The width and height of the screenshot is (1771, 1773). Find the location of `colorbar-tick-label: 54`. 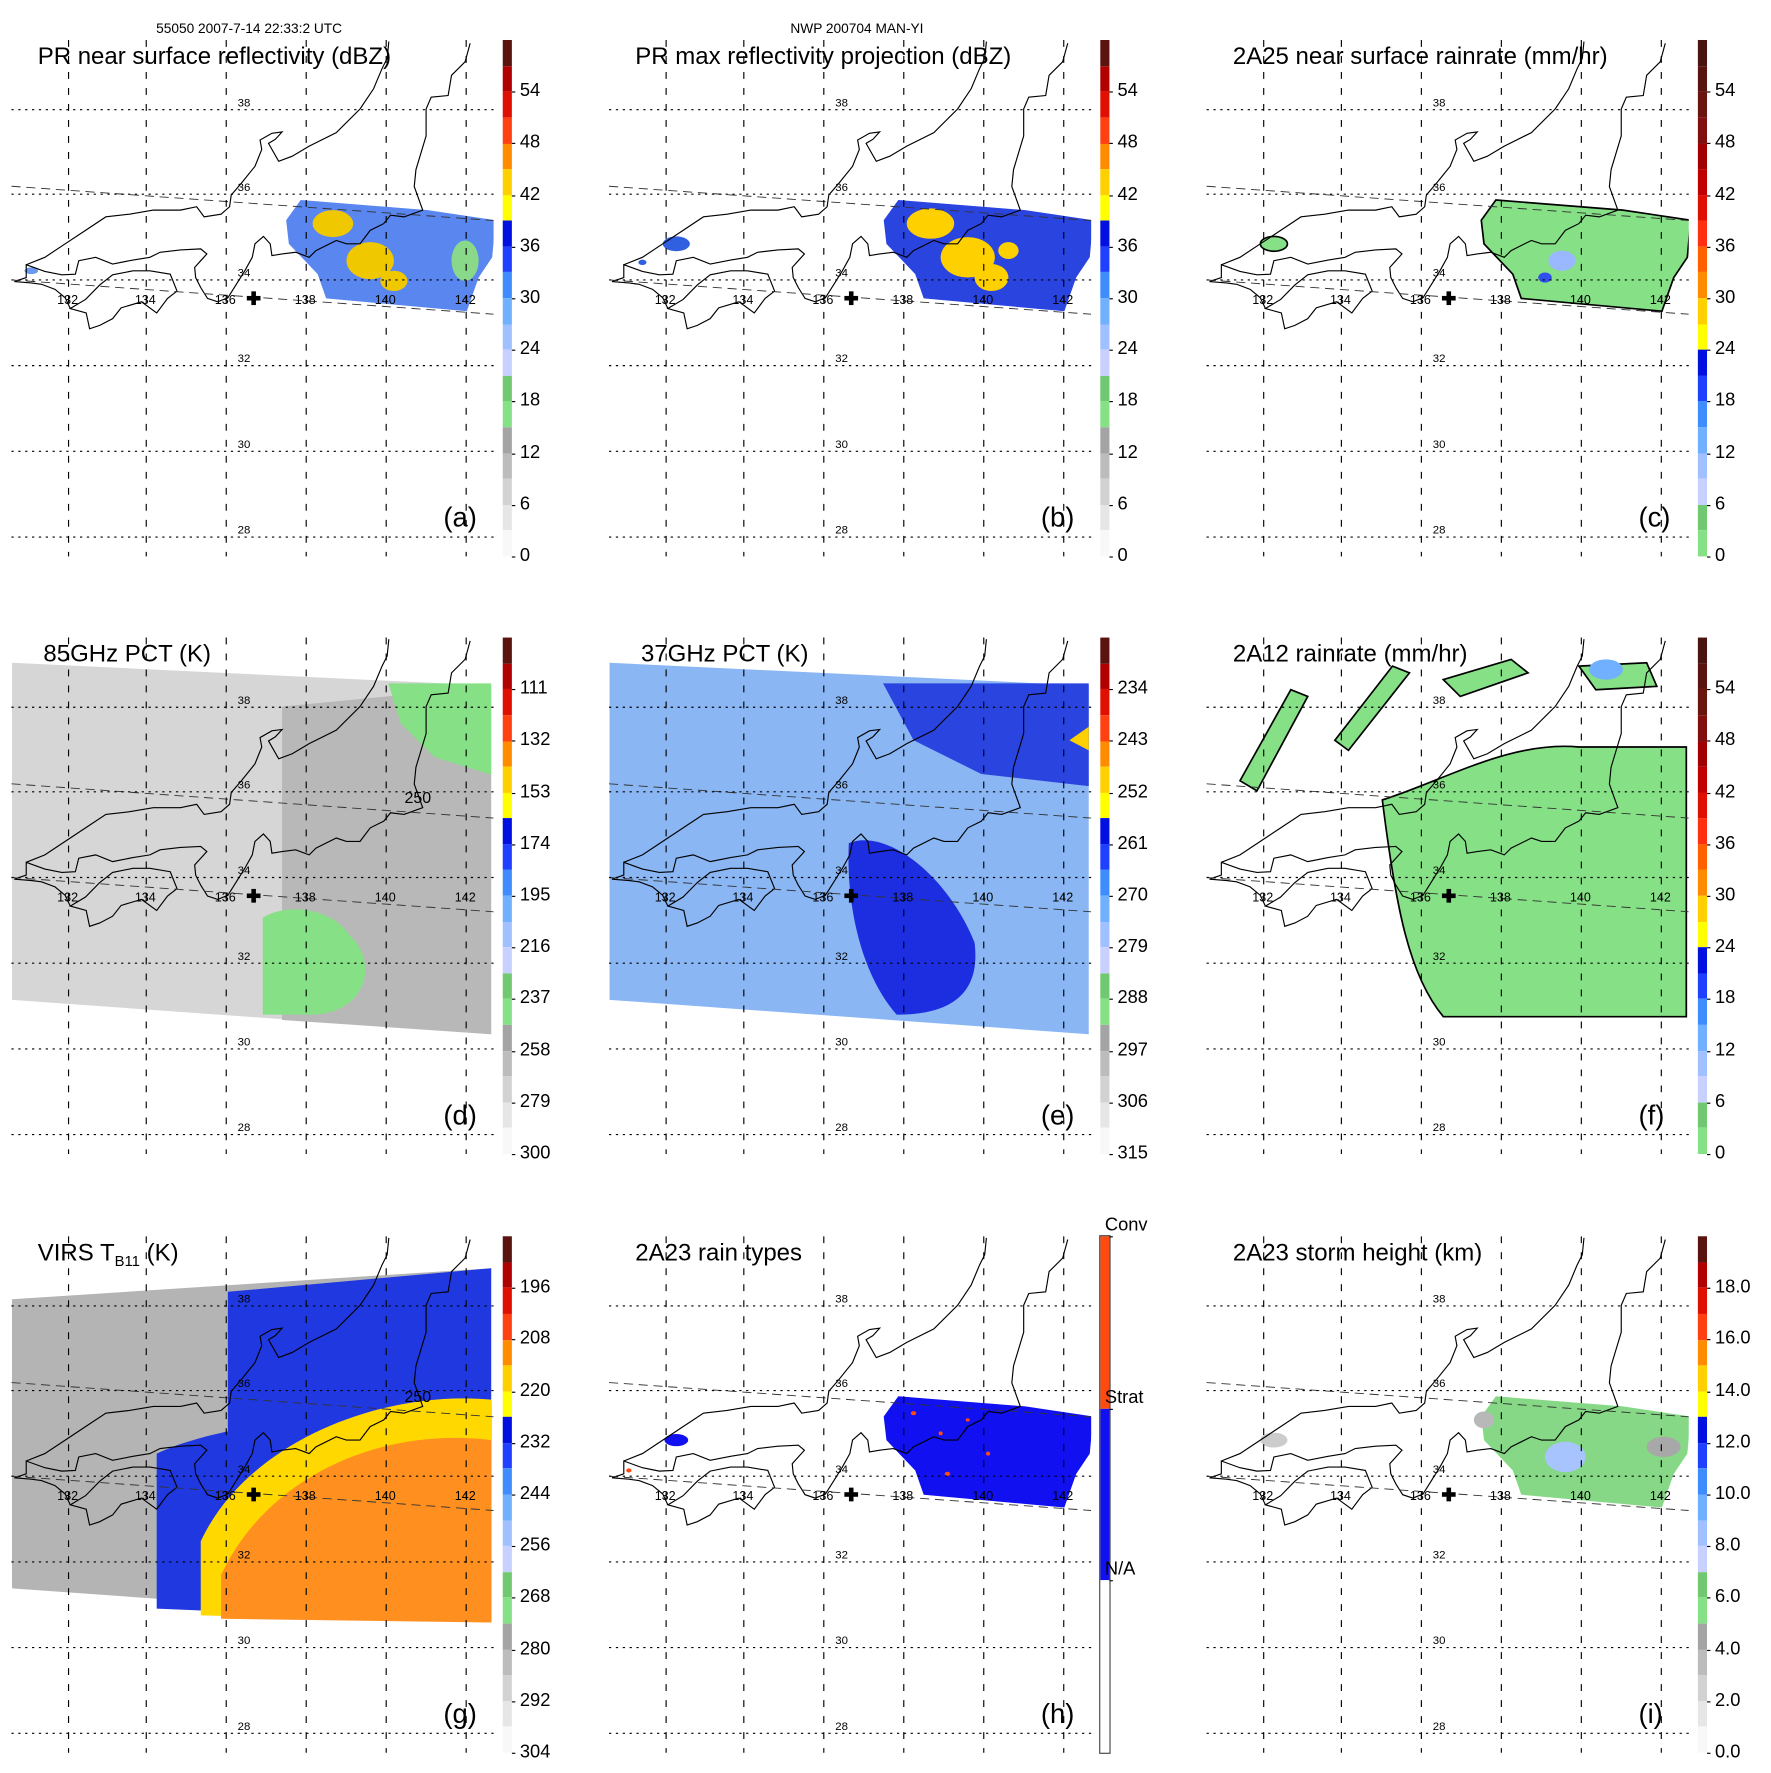

colorbar-tick-label: 54 is located at coordinates (1725, 91).